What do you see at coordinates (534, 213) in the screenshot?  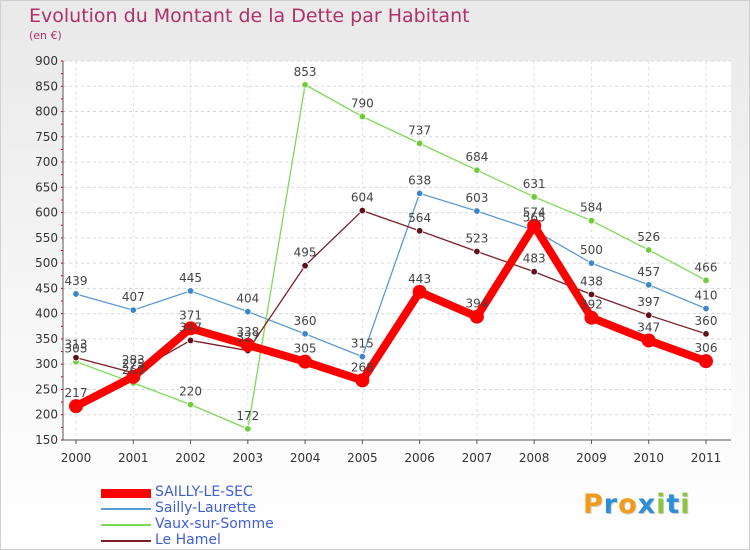 I see `data-label: 574` at bounding box center [534, 213].